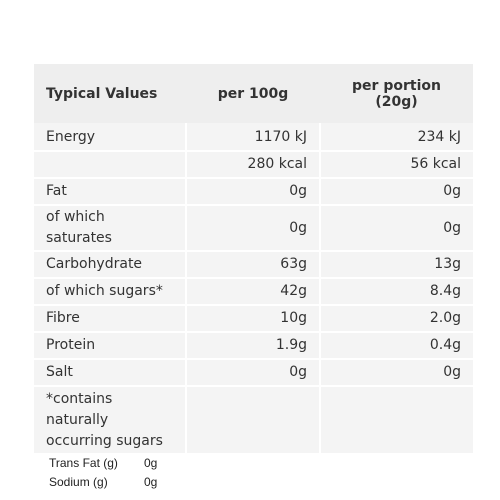 This screenshot has width=500, height=500. I want to click on nutrient-label: Sodium (g), so click(78, 481).